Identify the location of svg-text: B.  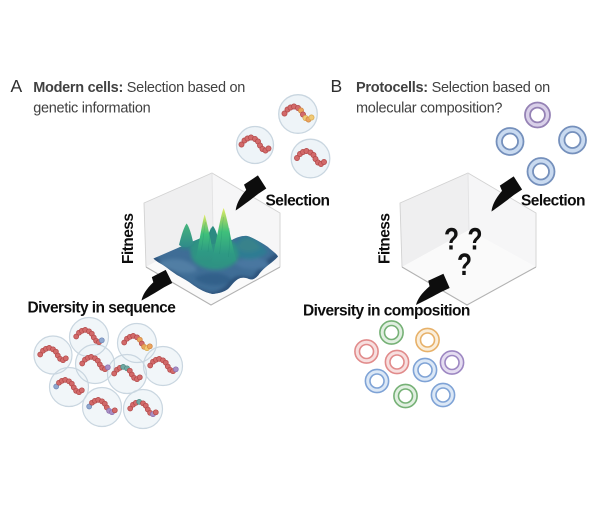
(336, 86).